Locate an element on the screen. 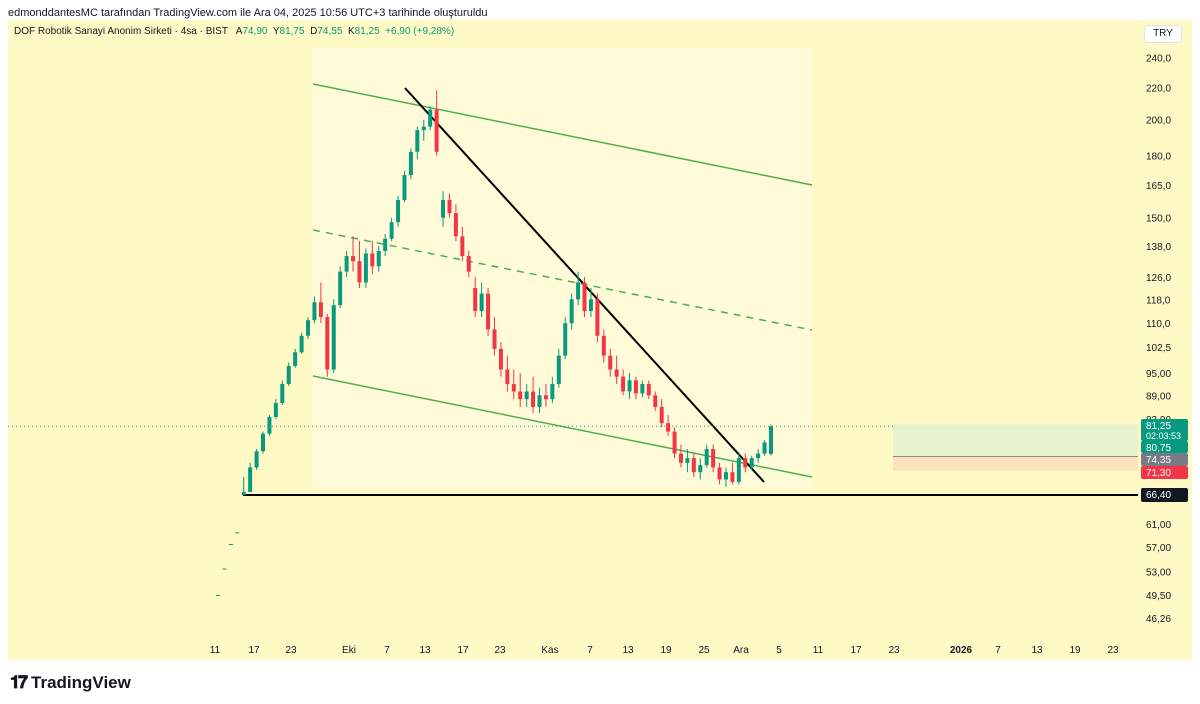  x-tick-label: 2026 is located at coordinates (961, 650).